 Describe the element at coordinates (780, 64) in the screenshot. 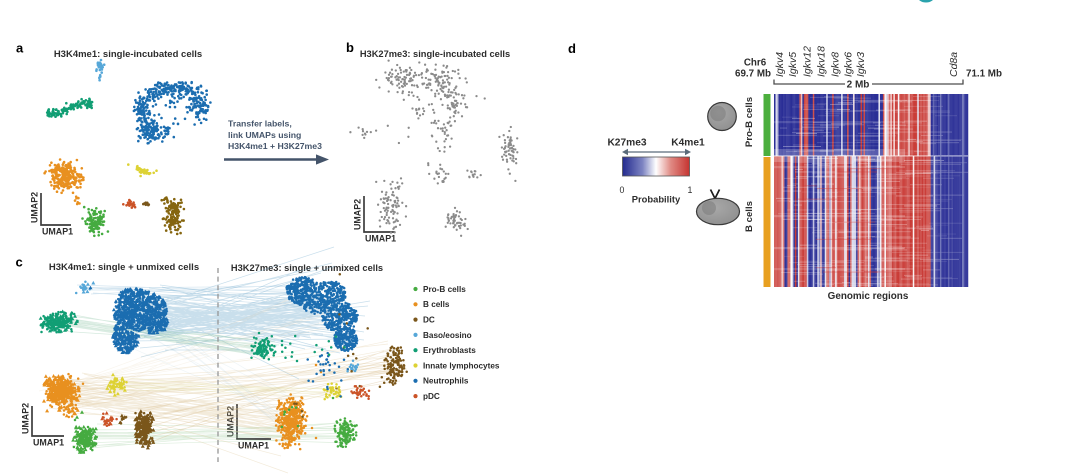

I see `svg-text: Igkv4` at that location.